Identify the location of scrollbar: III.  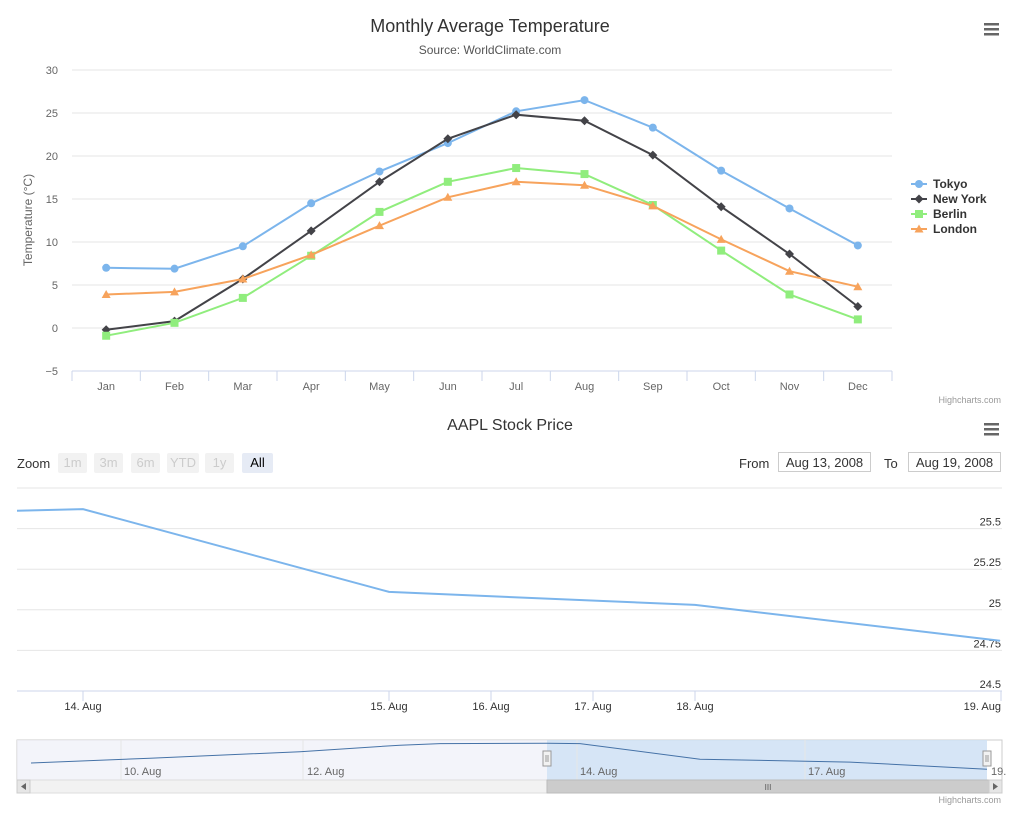
(509, 786).